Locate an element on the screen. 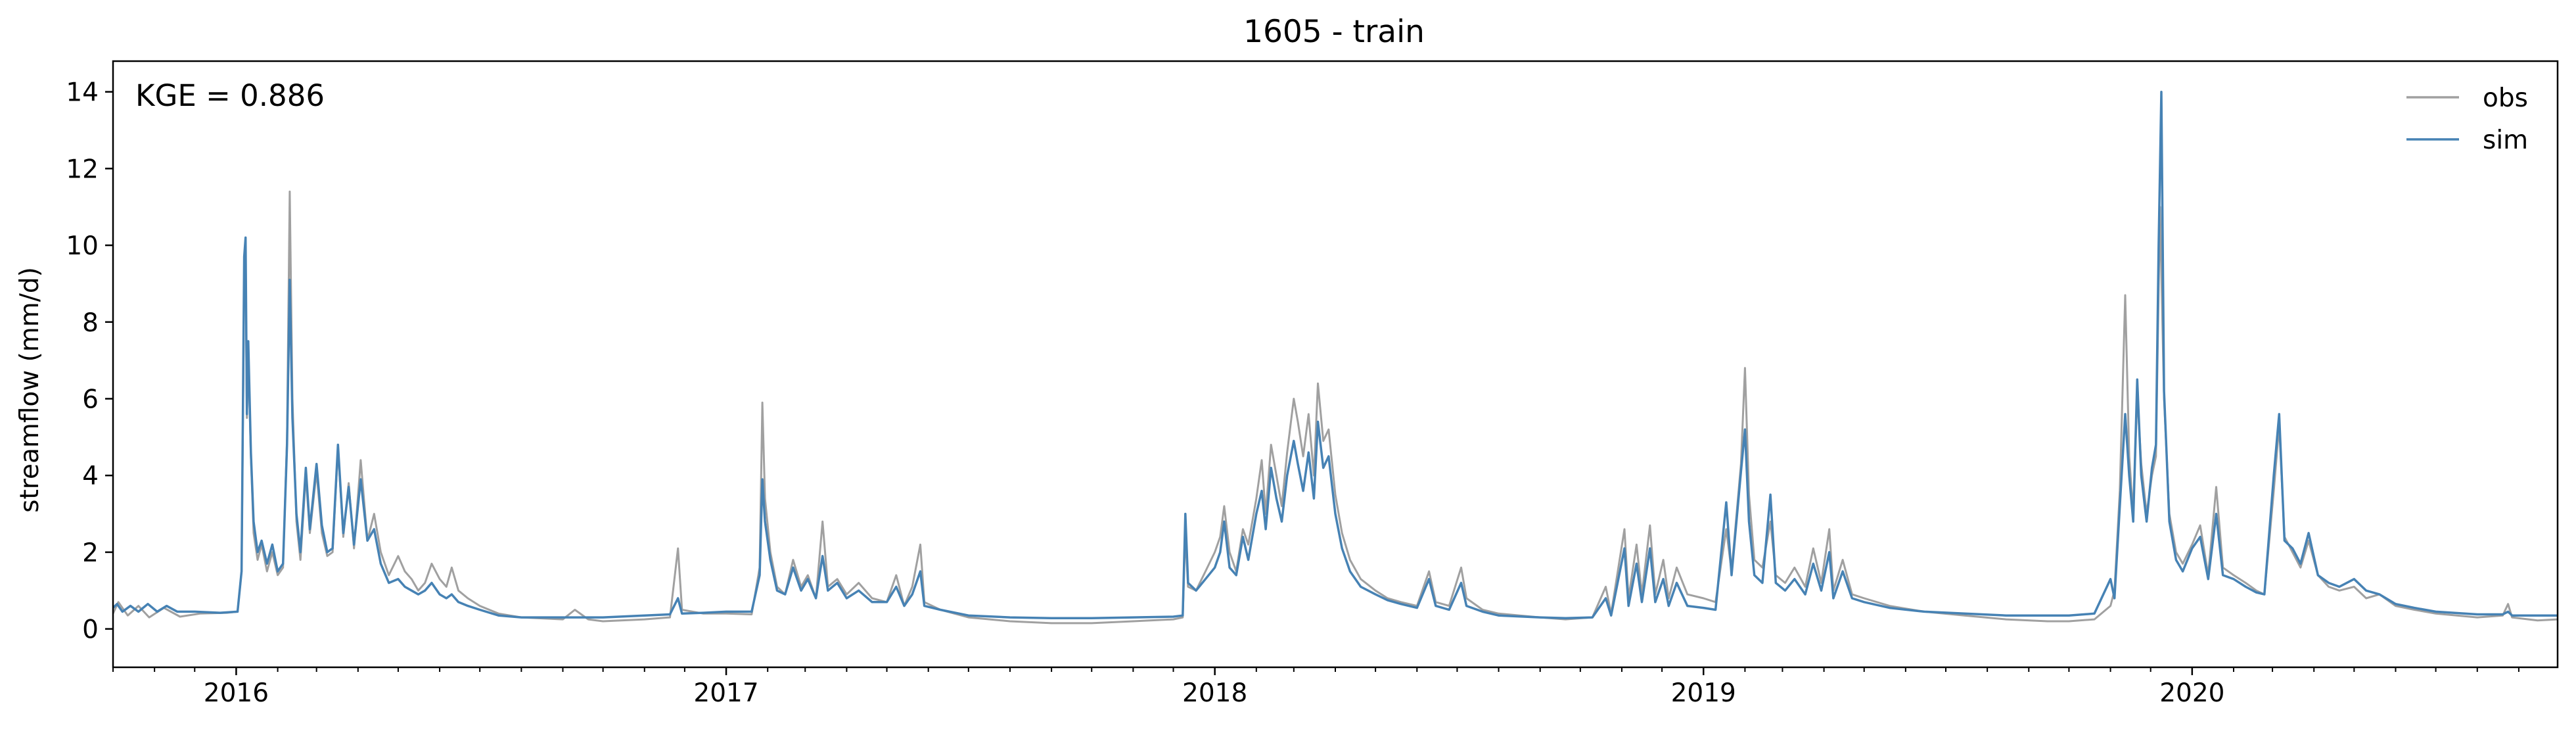 This screenshot has width=2576, height=735. x-tick-label: 2016 is located at coordinates (237, 693).